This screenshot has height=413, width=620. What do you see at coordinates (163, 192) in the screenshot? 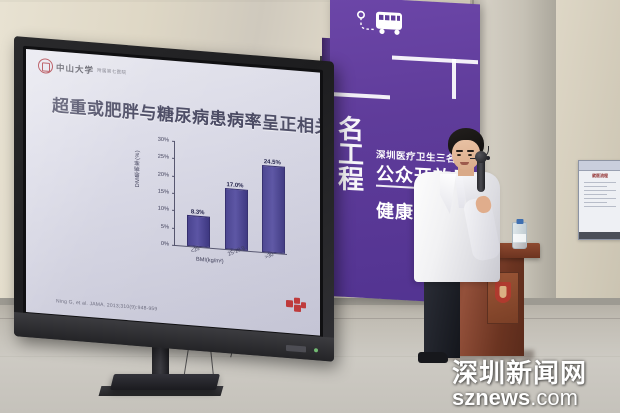
I see `chart-y-tick-label: 15%` at bounding box center [163, 192].